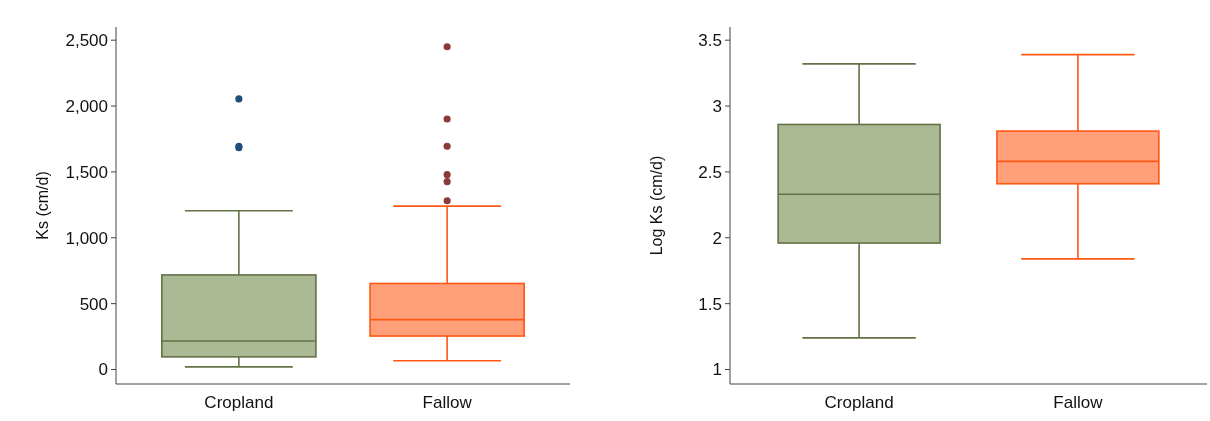  What do you see at coordinates (86, 41) in the screenshot?
I see `y-tick-label: 2,500` at bounding box center [86, 41].